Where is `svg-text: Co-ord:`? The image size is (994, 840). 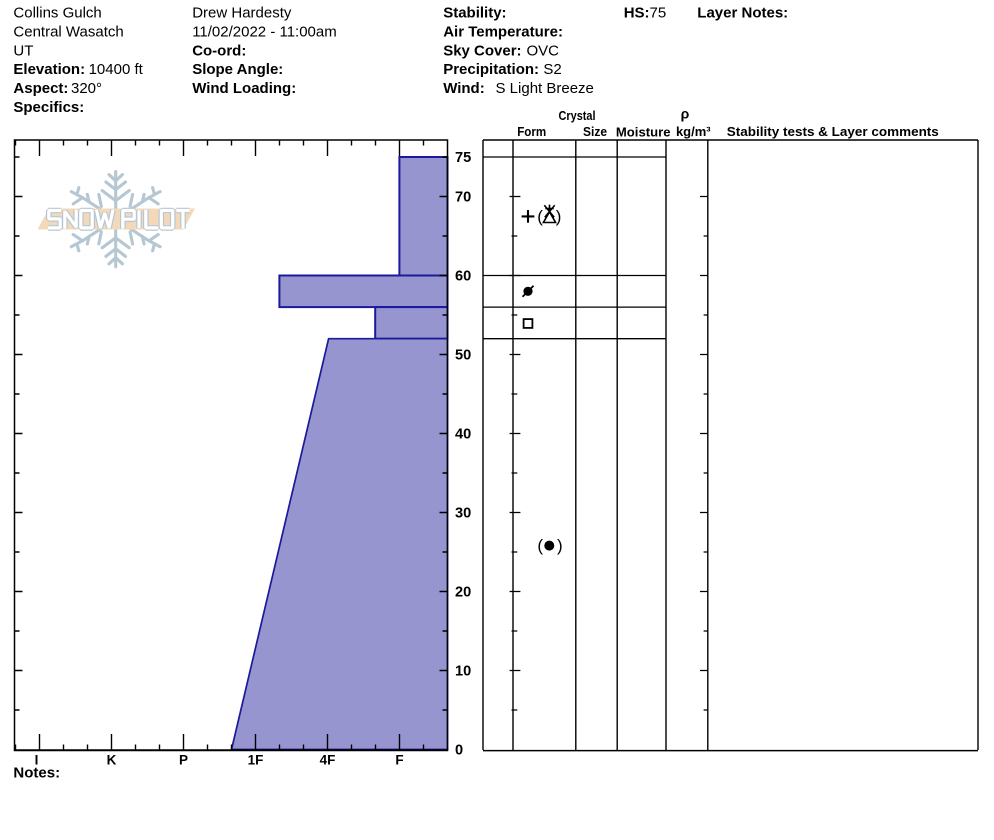 svg-text: Co-ord: is located at coordinates (219, 50).